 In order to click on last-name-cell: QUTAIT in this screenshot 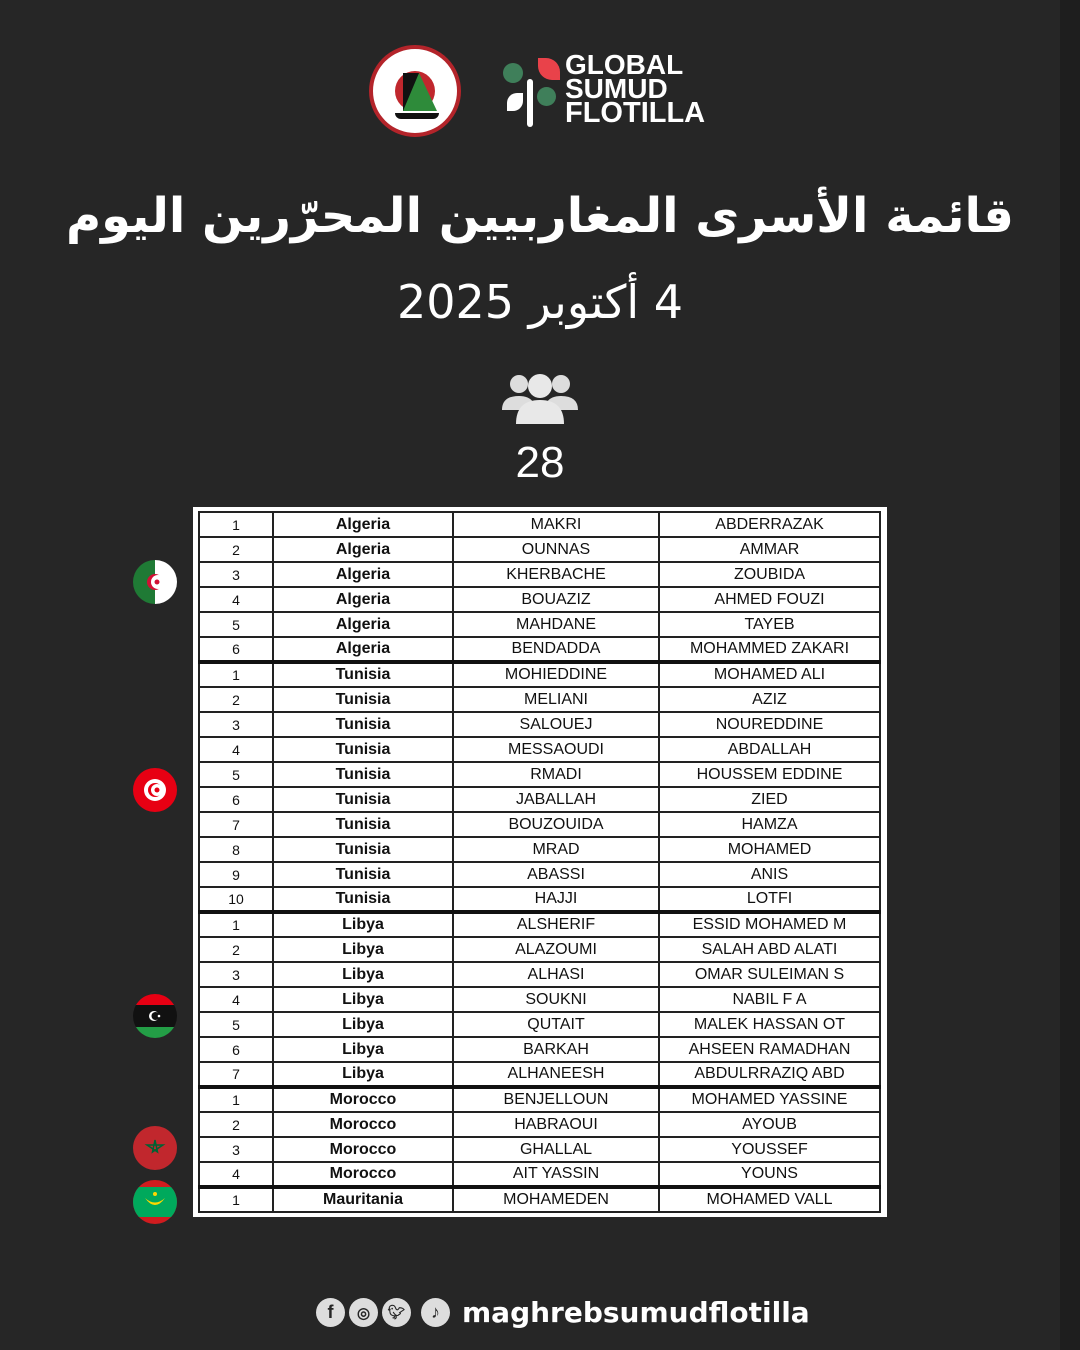, I will do `click(556, 1024)`.